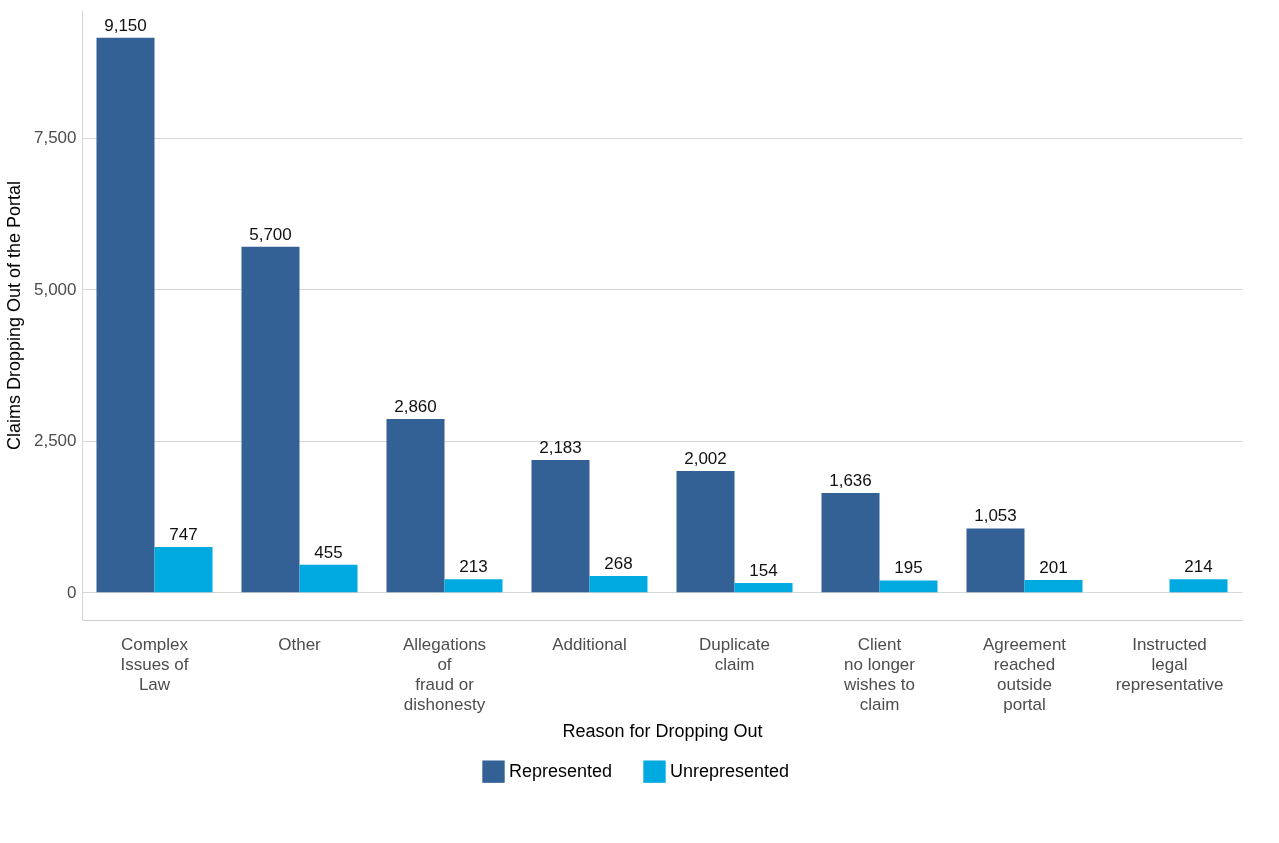 This screenshot has width=1279, height=843. What do you see at coordinates (879, 674) in the screenshot?
I see `x-tick-label: Client no longer wishes to claim` at bounding box center [879, 674].